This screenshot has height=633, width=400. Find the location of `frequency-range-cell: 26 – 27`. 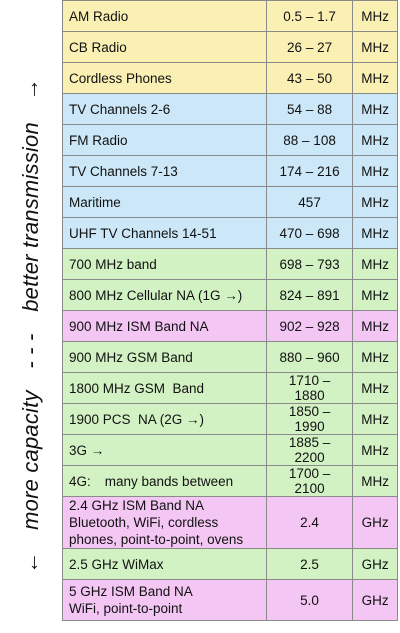

frequency-range-cell: 26 – 27 is located at coordinates (309, 47).